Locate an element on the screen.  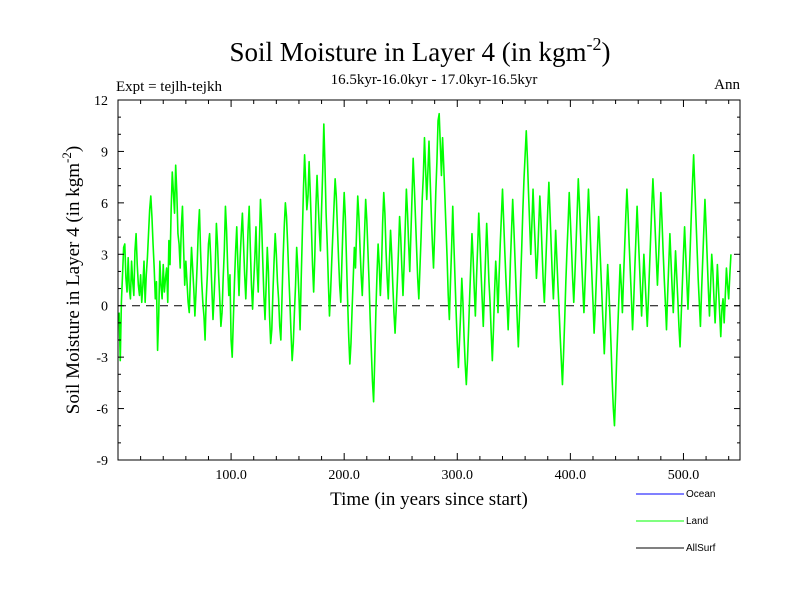
y-axis-label: Soil Moisture in Layer 4 (in kgm-2) is located at coordinates (71, 280).